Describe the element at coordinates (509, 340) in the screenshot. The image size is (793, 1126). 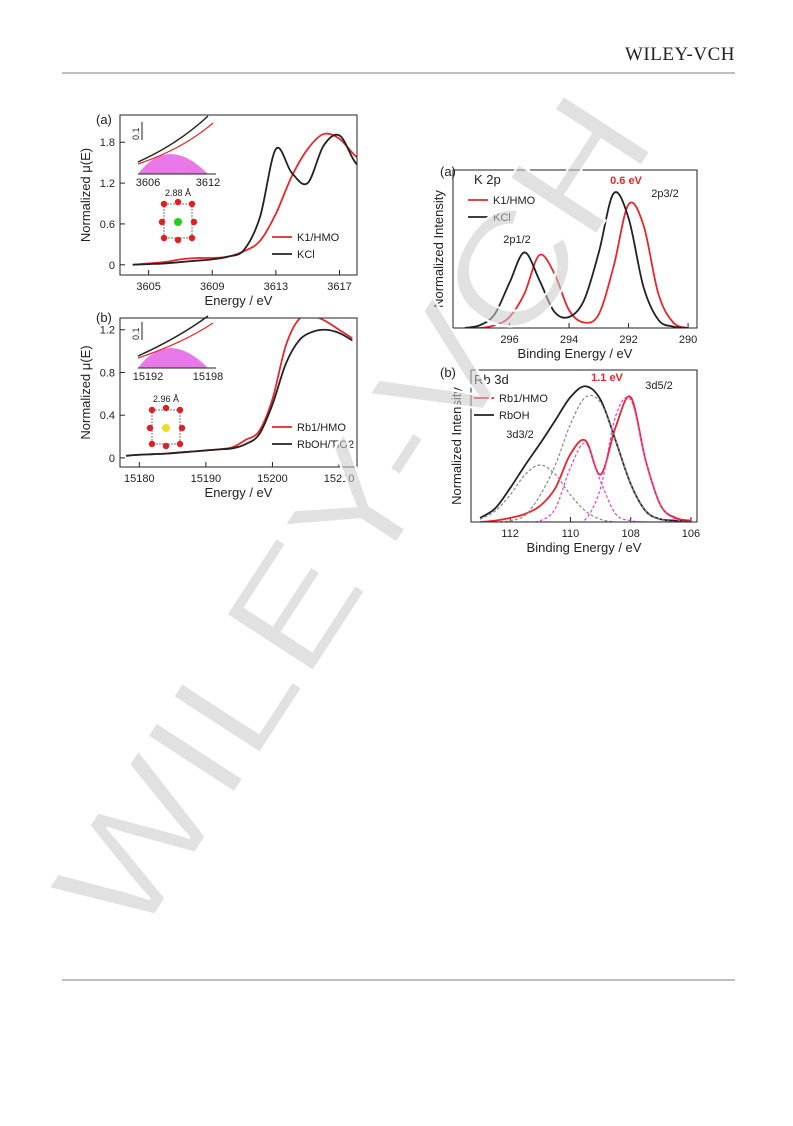
I see `x-tick-label: 296` at that location.